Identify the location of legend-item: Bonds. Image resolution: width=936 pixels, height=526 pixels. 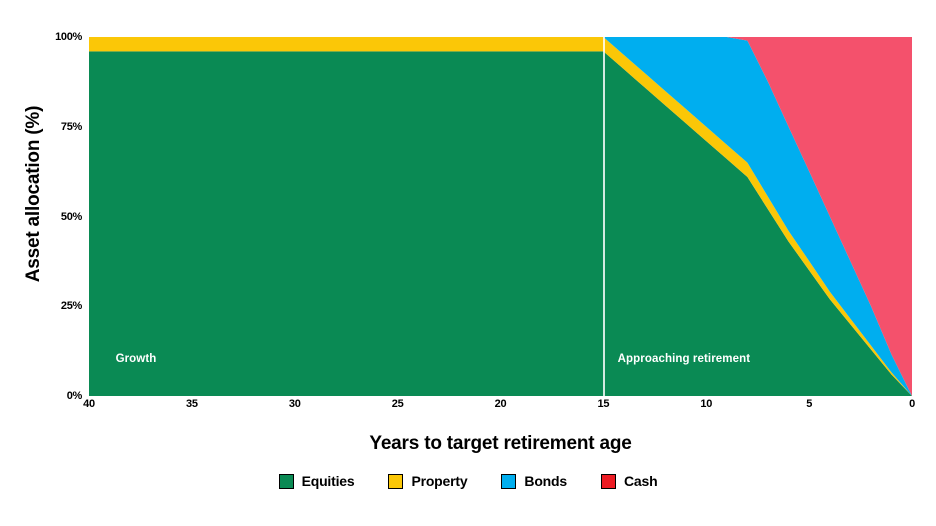
(534, 481).